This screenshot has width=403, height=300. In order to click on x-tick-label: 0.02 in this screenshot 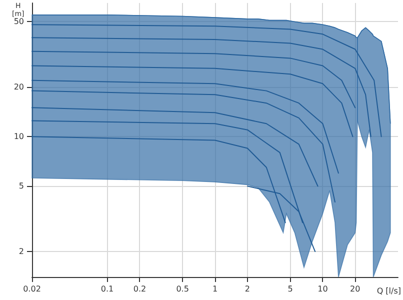, I will do `click(32, 289)`.